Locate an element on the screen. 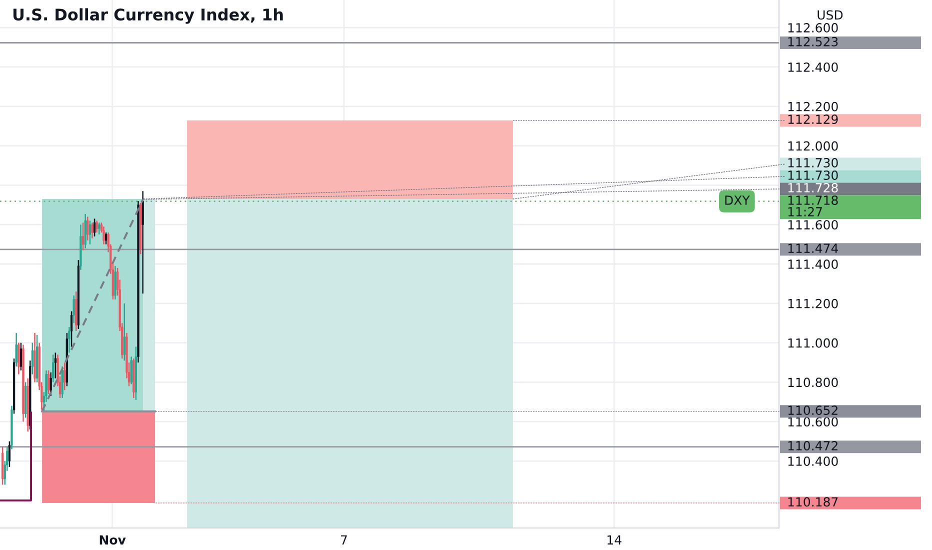  annotation: 111.728 is located at coordinates (813, 187).